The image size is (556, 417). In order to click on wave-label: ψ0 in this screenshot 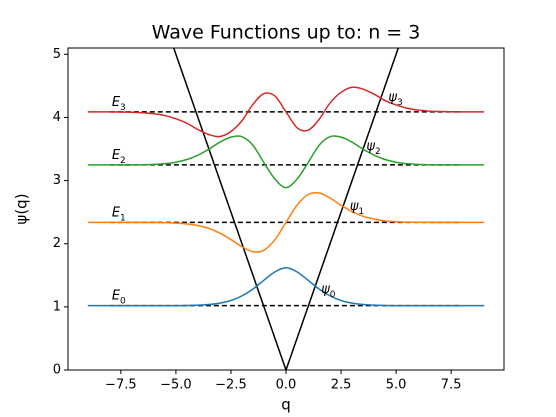, I will do `click(328, 291)`.